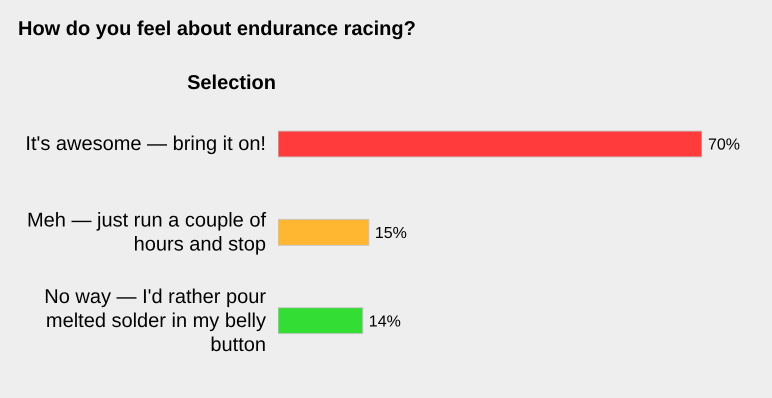  I want to click on data-label: 14%, so click(384, 321).